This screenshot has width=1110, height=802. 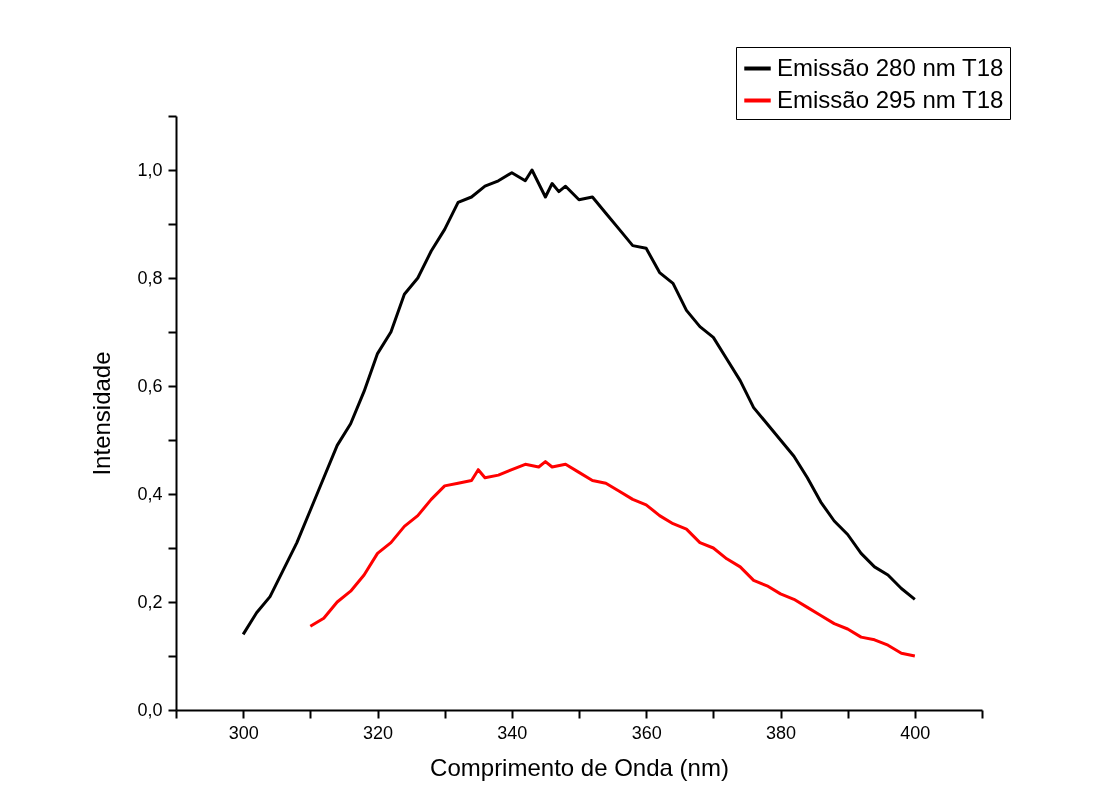 I want to click on y-tick-label: 1,0, so click(x=150, y=169).